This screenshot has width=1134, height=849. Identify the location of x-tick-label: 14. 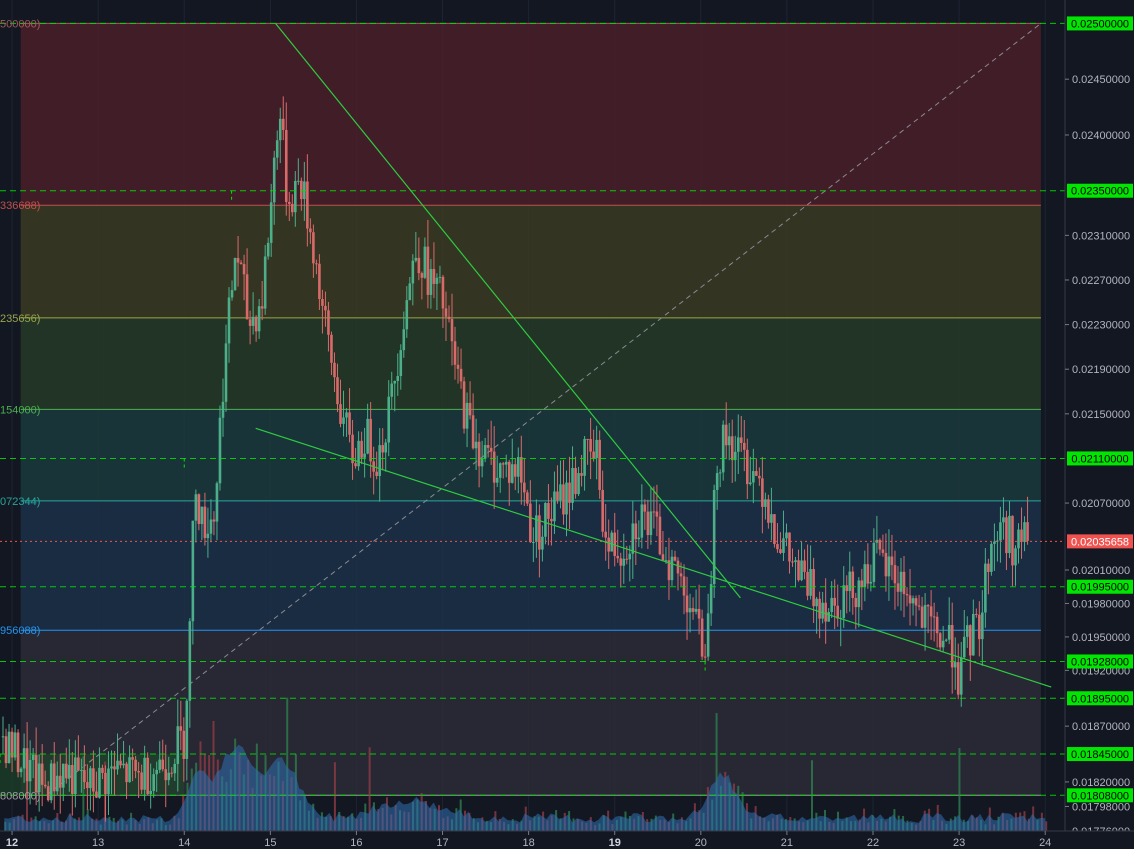
(184, 843).